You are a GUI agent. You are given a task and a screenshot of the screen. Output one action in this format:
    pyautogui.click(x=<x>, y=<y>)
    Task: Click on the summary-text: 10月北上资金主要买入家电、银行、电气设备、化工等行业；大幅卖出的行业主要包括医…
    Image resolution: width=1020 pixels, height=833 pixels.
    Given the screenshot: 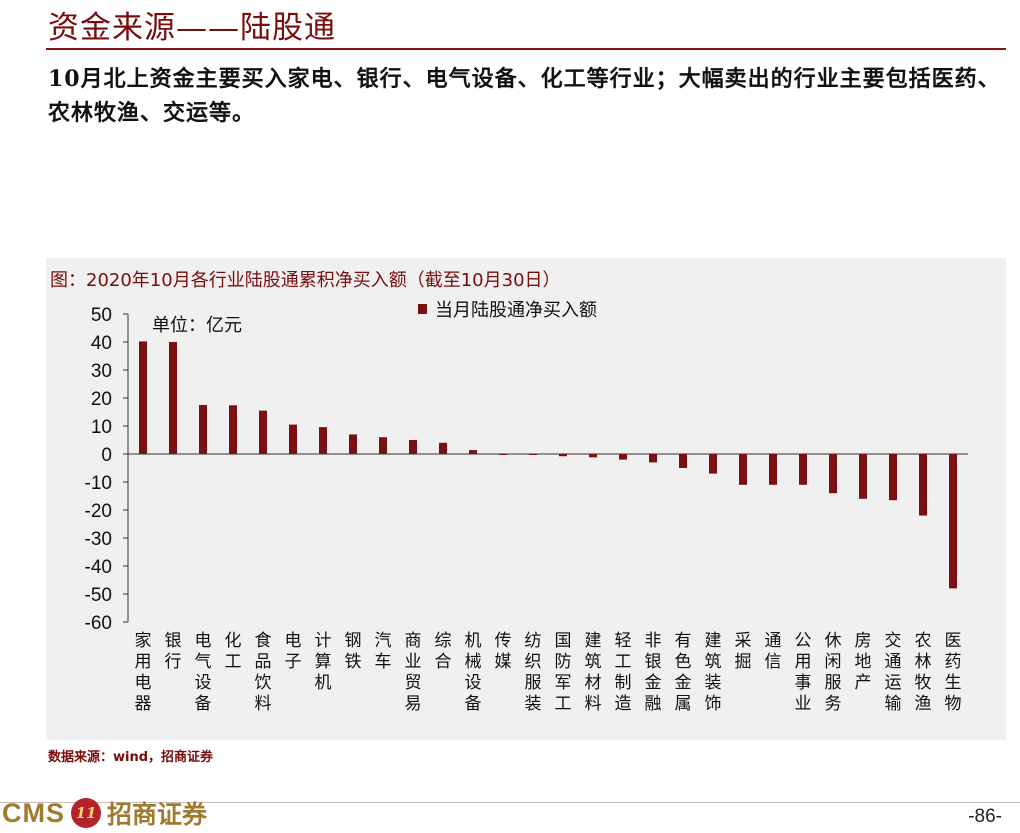 What is the action you would take?
    pyautogui.click(x=524, y=96)
    